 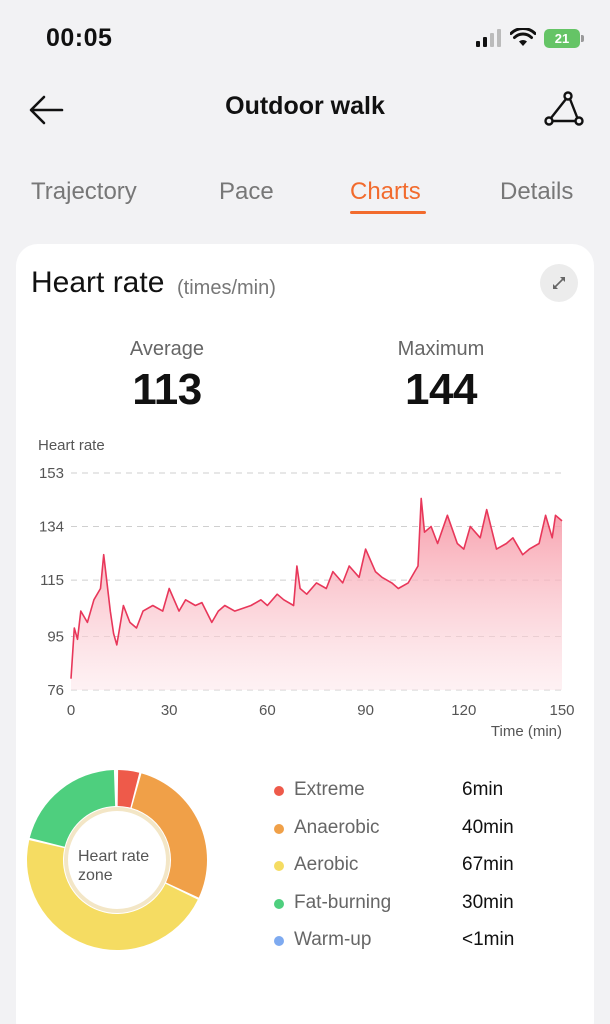 What do you see at coordinates (246, 191) in the screenshot?
I see `tab-pace: Pace` at bounding box center [246, 191].